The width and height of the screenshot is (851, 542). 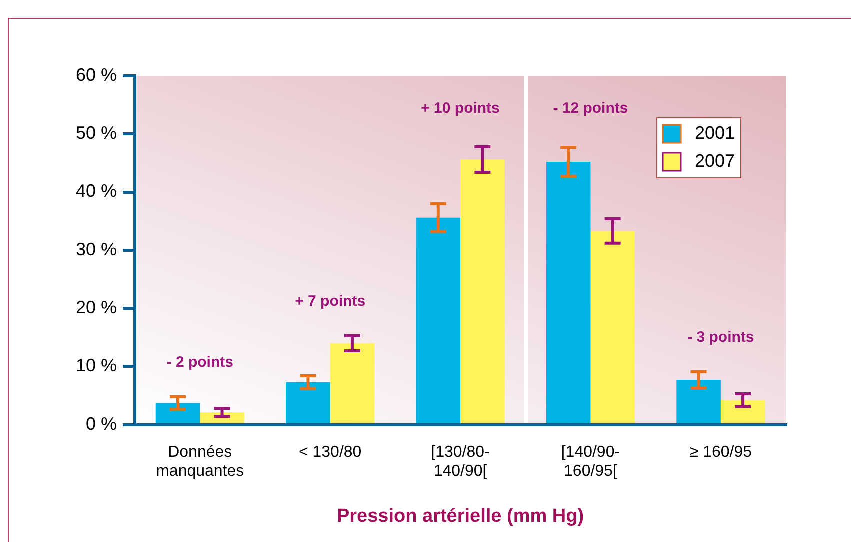 I want to click on y-tick-label: 30 %, so click(x=97, y=249).